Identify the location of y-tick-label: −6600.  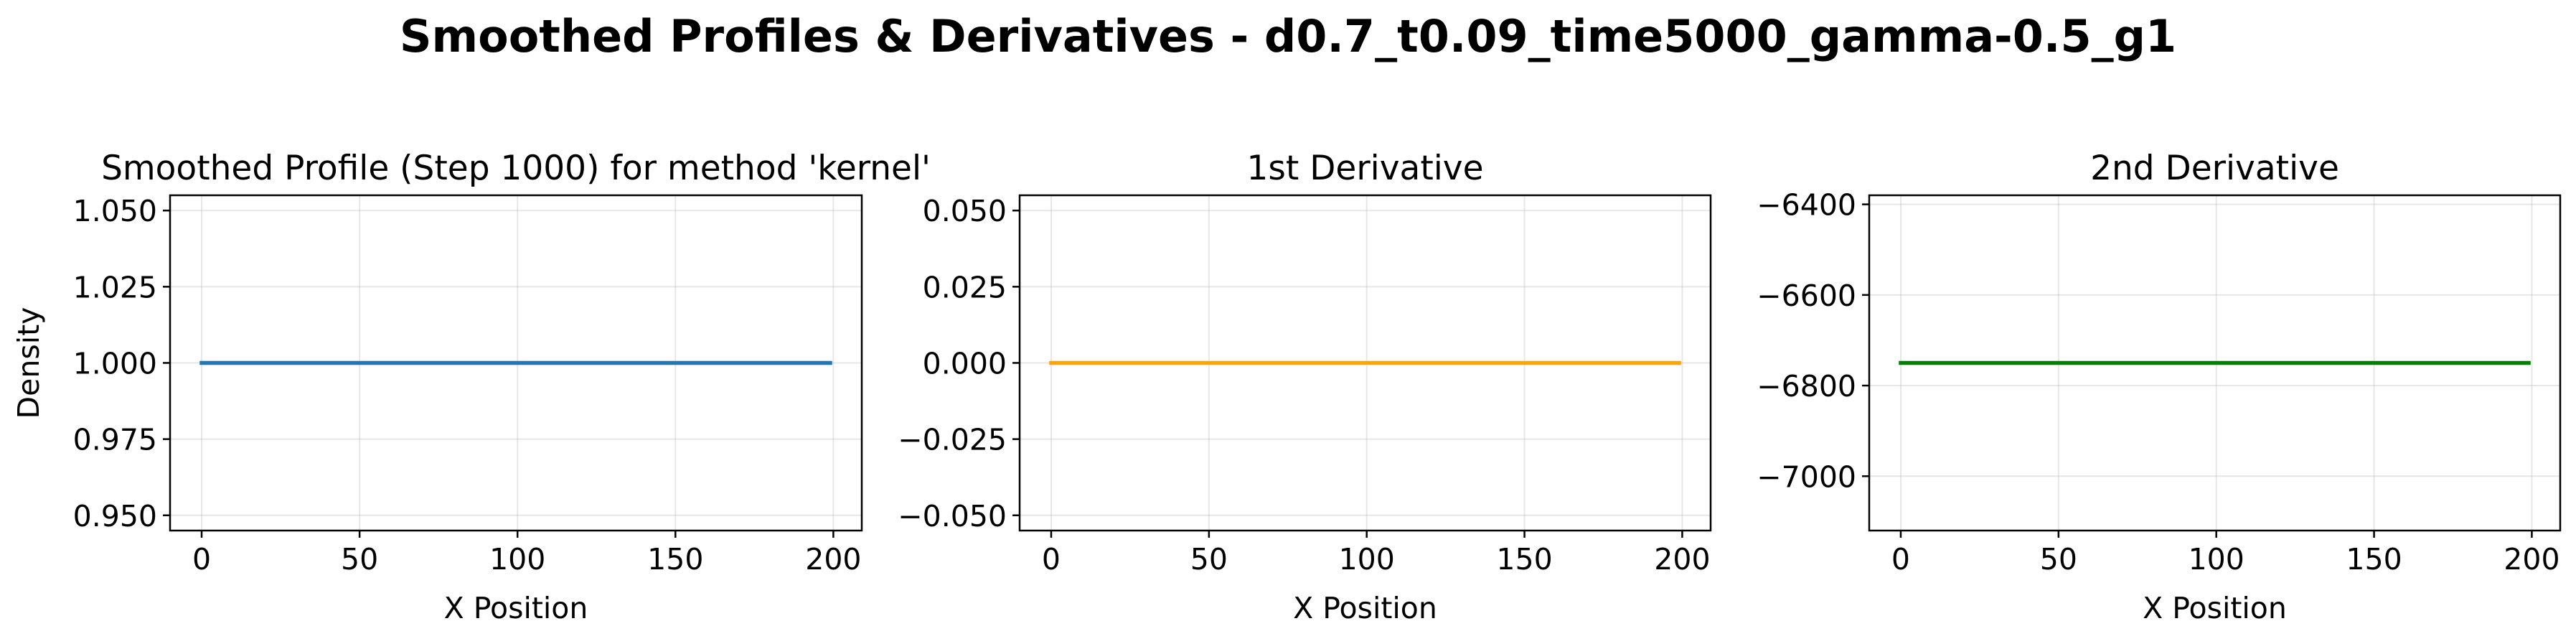
(1806, 296).